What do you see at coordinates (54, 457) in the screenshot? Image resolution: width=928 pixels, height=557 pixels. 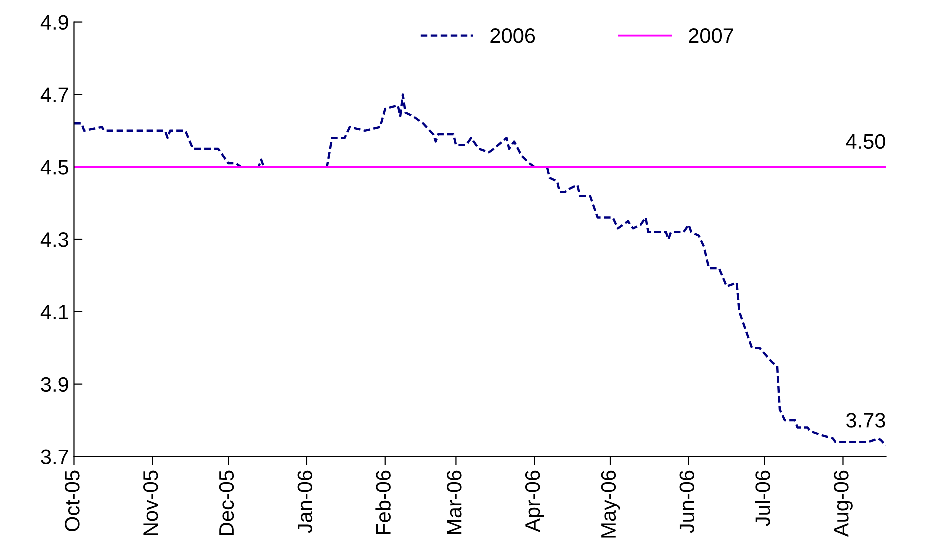 I see `y-tick-label: 3.7` at bounding box center [54, 457].